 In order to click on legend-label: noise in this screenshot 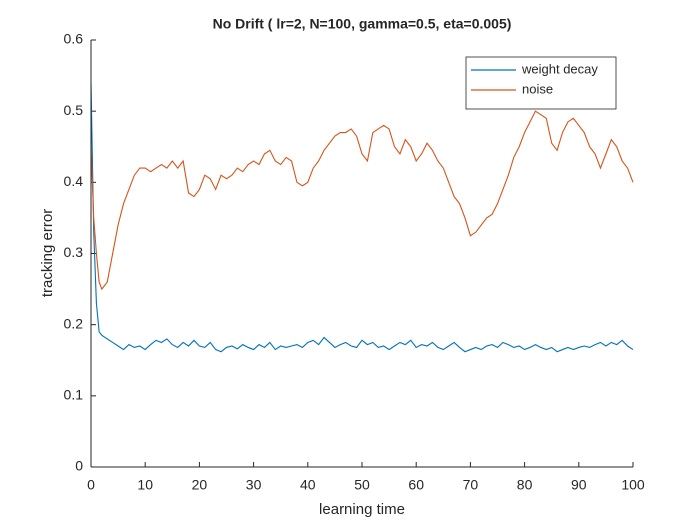, I will do `click(537, 88)`.